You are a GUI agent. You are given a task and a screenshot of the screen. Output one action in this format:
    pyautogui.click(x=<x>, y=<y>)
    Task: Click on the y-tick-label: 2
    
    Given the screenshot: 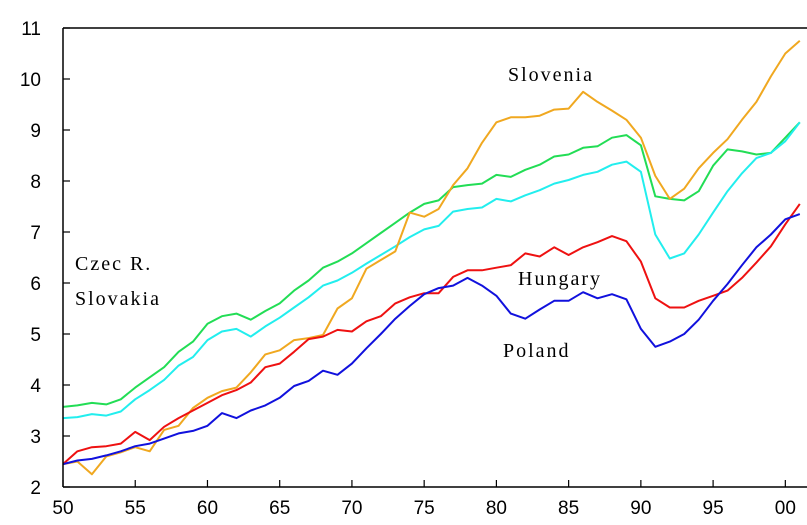 What is the action you would take?
    pyautogui.click(x=35, y=488)
    